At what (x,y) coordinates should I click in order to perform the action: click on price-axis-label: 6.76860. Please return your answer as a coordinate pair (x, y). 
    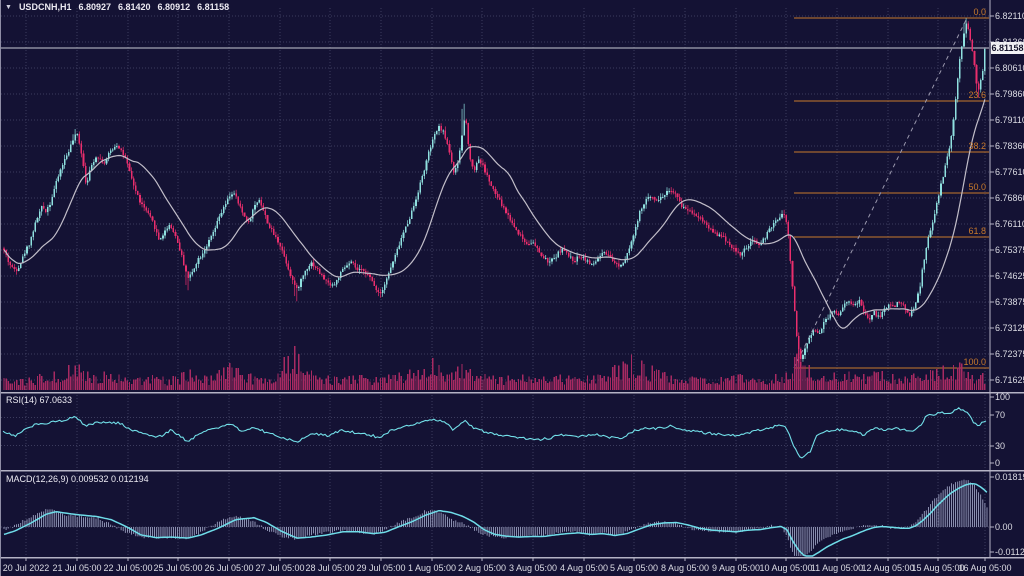
    Looking at the image, I should click on (1009, 198).